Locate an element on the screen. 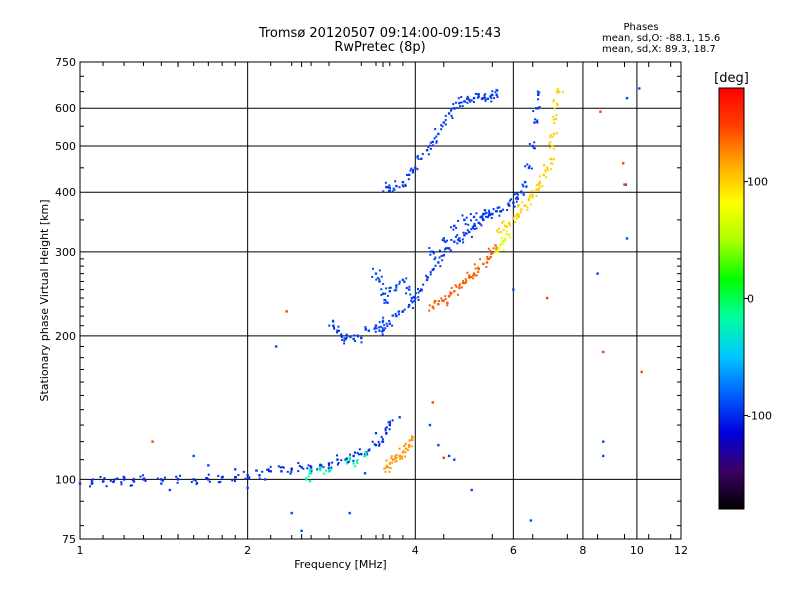 The width and height of the screenshot is (800, 604). x-tick-label: 12 is located at coordinates (681, 550).